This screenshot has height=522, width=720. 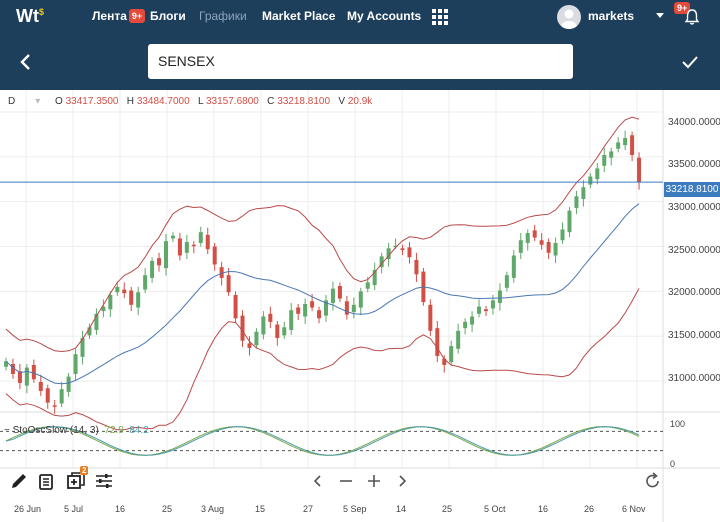 What do you see at coordinates (673, 464) in the screenshot?
I see `oscillator-level-label: 0` at bounding box center [673, 464].